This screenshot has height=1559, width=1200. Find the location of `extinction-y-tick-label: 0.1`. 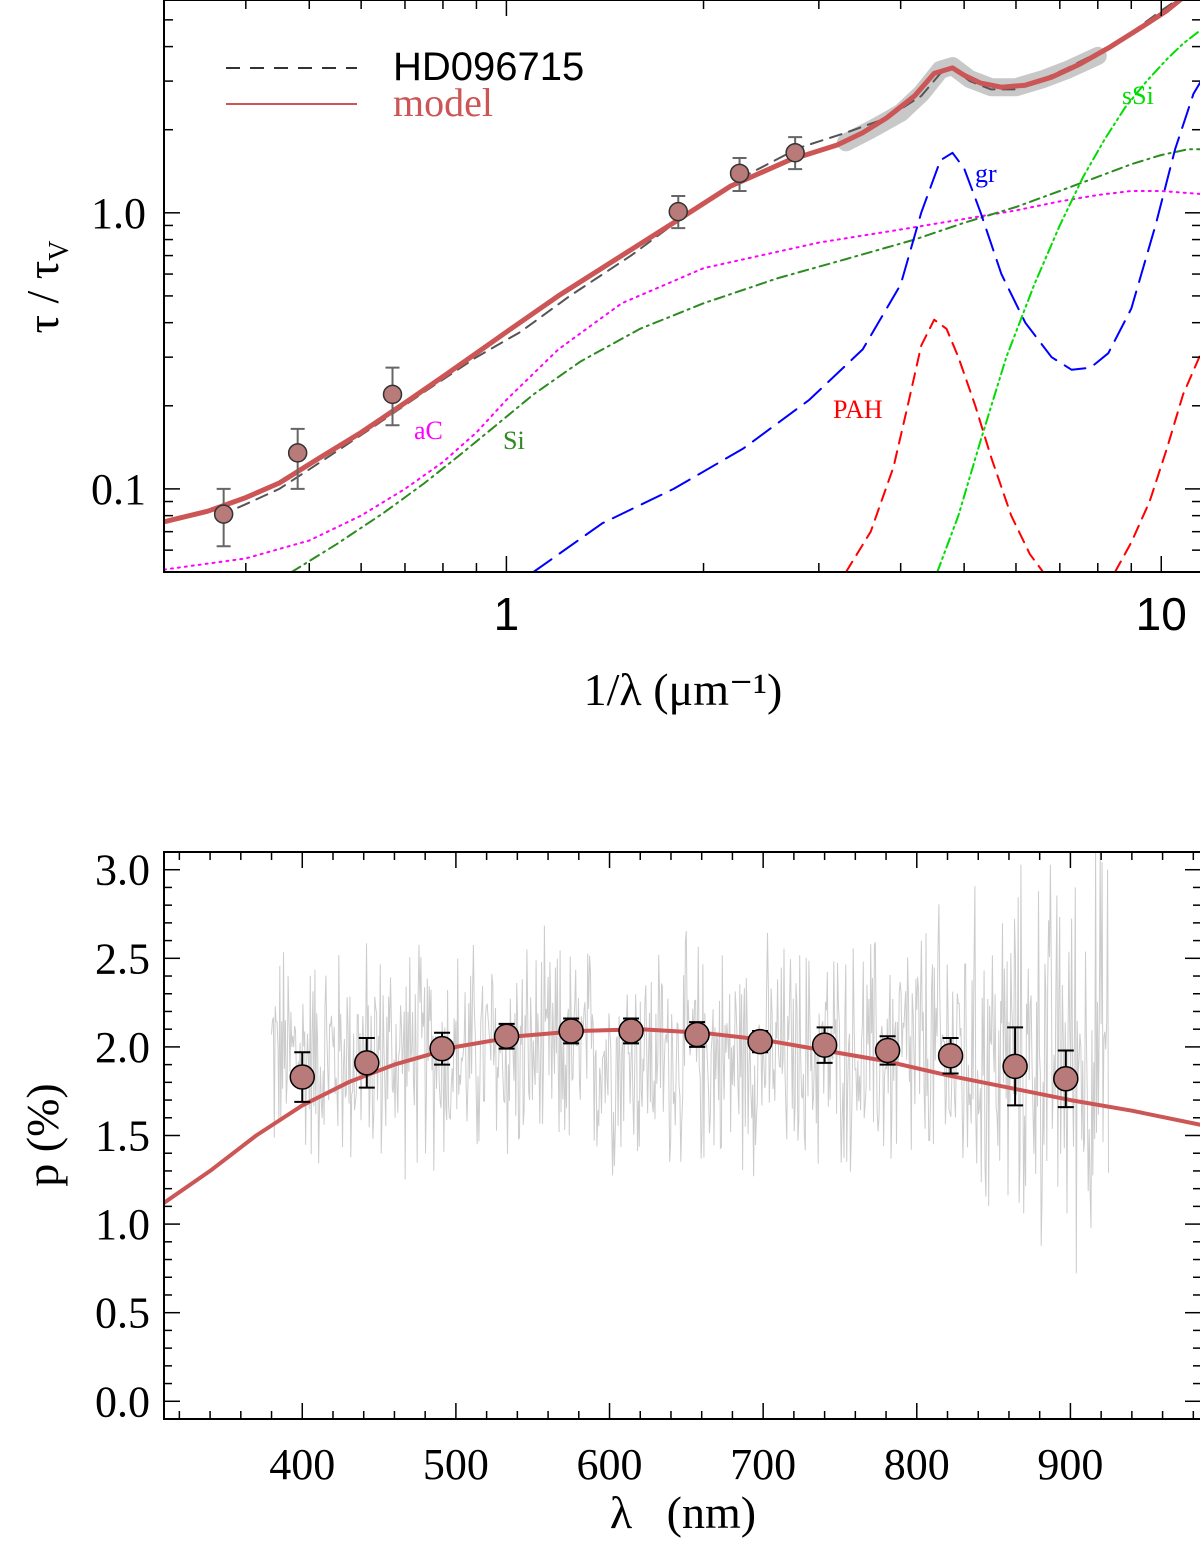

extinction-y-tick-label: 0.1 is located at coordinates (118, 489).